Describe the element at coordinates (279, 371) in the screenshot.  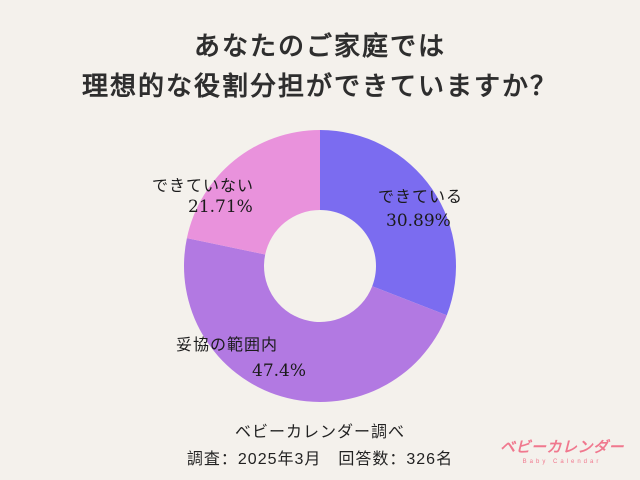
I see `slice-value-dakyou: 47.4%` at that location.